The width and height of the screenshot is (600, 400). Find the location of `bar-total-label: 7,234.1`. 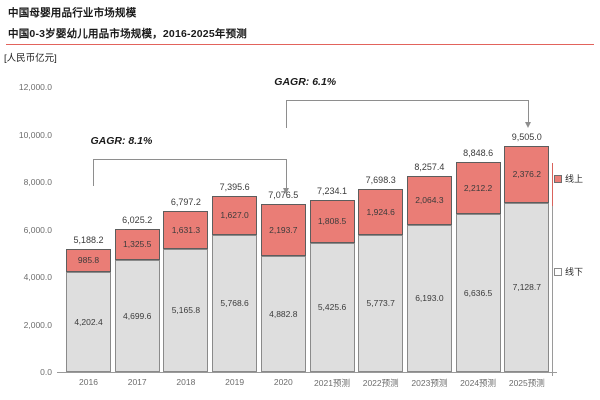

bar-total-label: 7,234.1 is located at coordinates (332, 191).